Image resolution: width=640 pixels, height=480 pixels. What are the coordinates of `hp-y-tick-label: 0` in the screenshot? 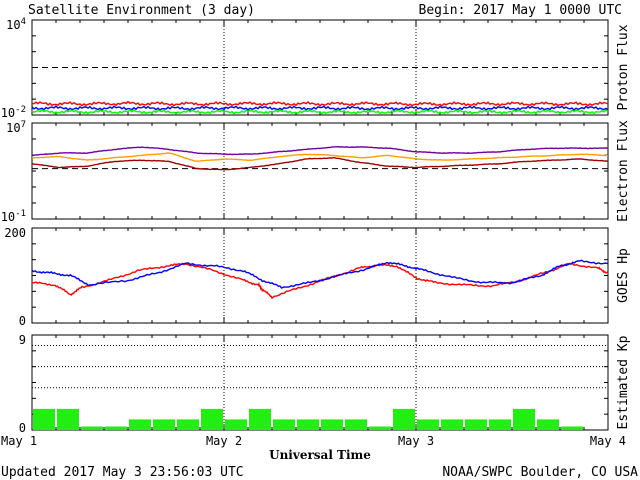 It's located at (22, 321).